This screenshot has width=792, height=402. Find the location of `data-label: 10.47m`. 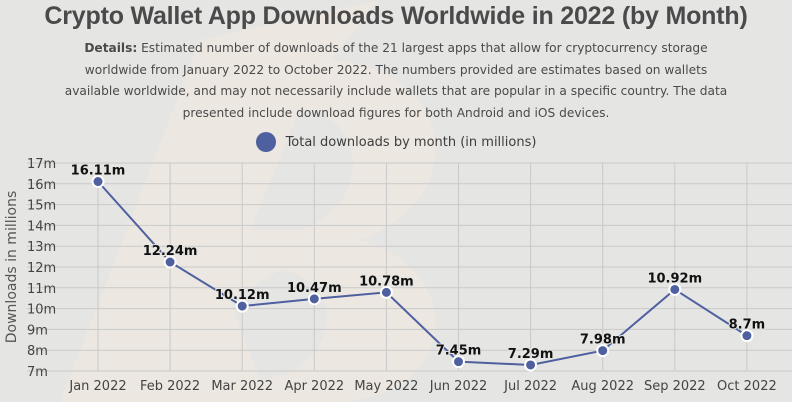

data-label: 10.47m is located at coordinates (314, 288).